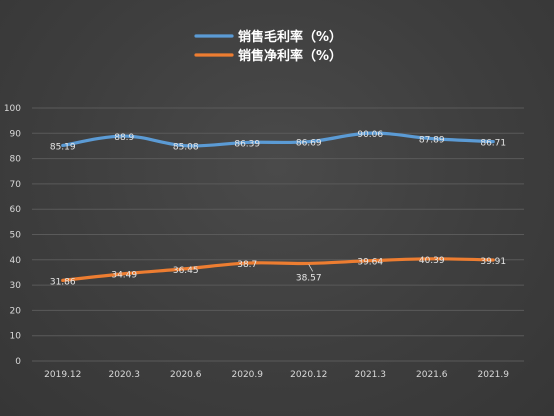 The height and width of the screenshot is (416, 554). What do you see at coordinates (493, 144) in the screenshot?
I see `data-label: 86.71` at bounding box center [493, 144].